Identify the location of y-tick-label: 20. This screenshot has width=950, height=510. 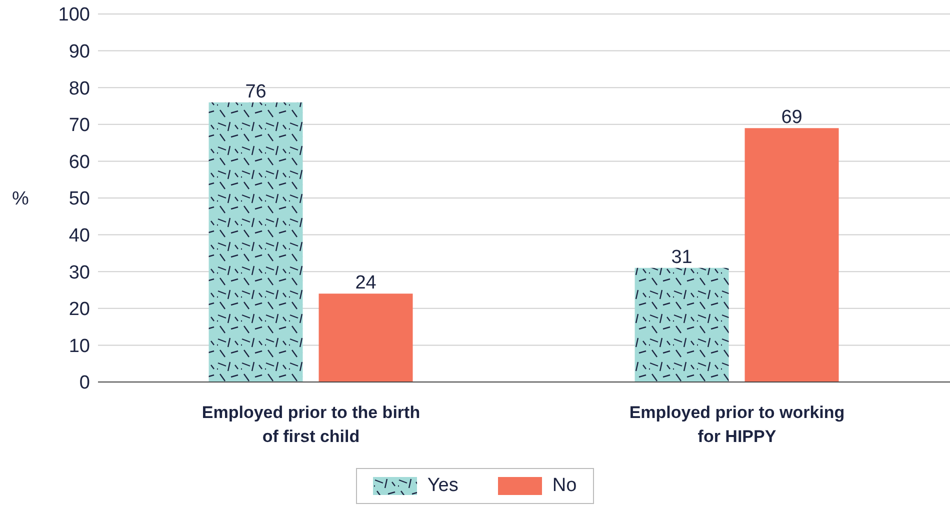
(79, 309).